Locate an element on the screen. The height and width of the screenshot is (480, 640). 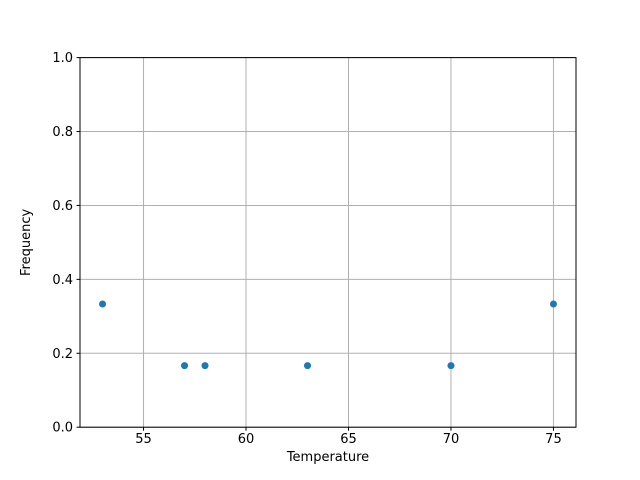
x-tick-label: 65 is located at coordinates (348, 439).